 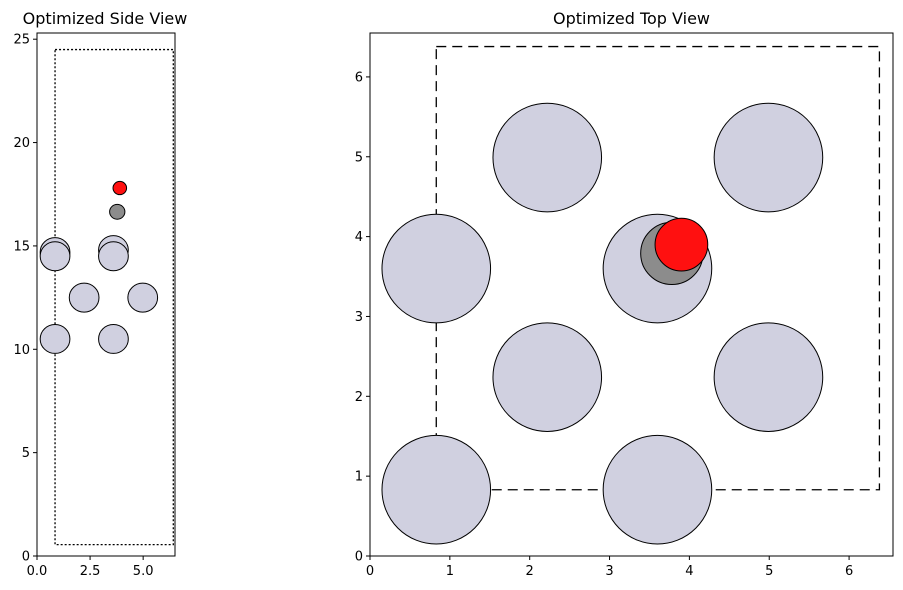 I want to click on top-ytick-label: 4, so click(x=359, y=237).